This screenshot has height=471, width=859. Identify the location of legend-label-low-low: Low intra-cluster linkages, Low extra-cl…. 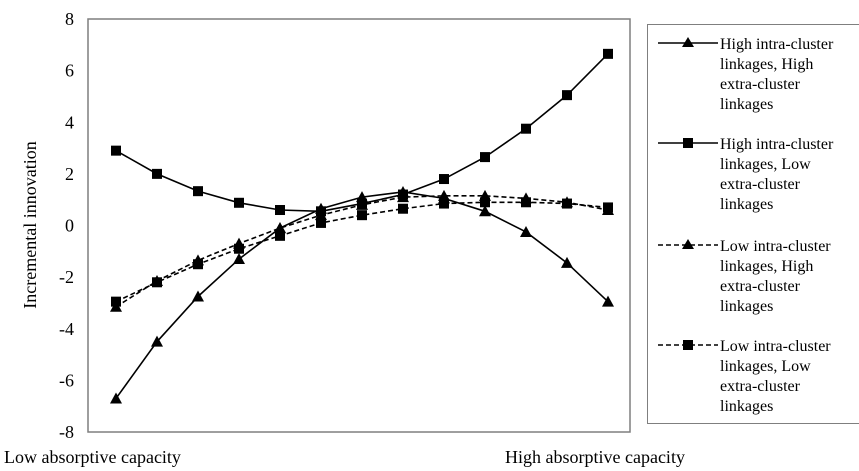
(775, 376).